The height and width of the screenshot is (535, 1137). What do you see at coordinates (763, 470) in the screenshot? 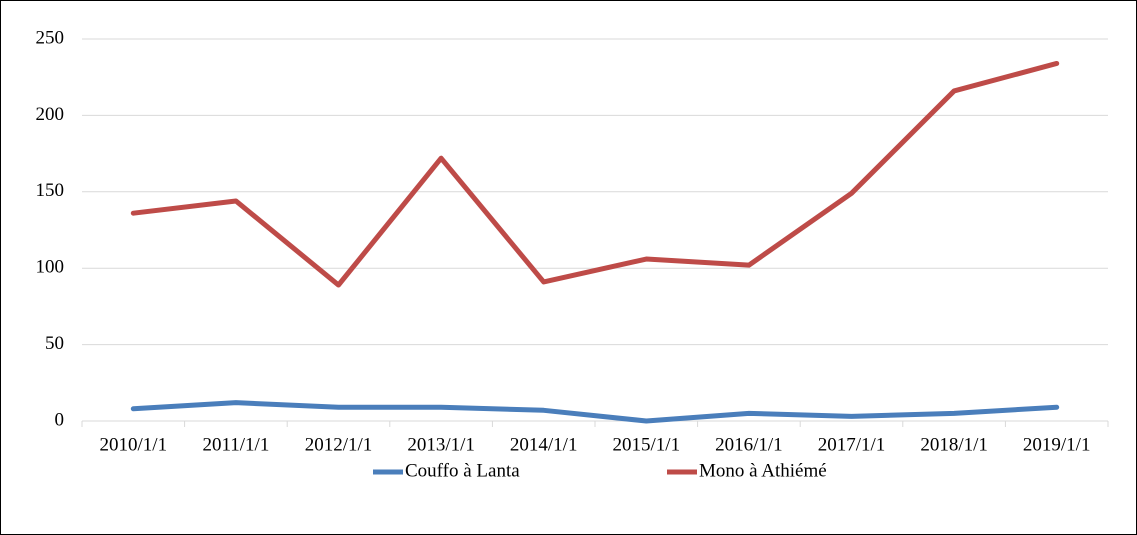
I see `legend-label: Mono à Athiémé` at bounding box center [763, 470].